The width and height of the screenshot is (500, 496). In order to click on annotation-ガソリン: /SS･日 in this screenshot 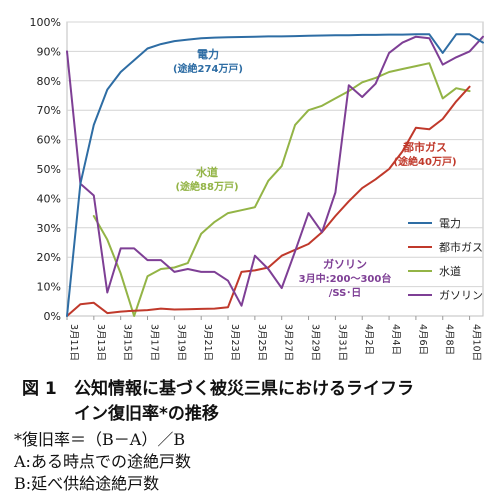, I will do `click(345, 293)`.